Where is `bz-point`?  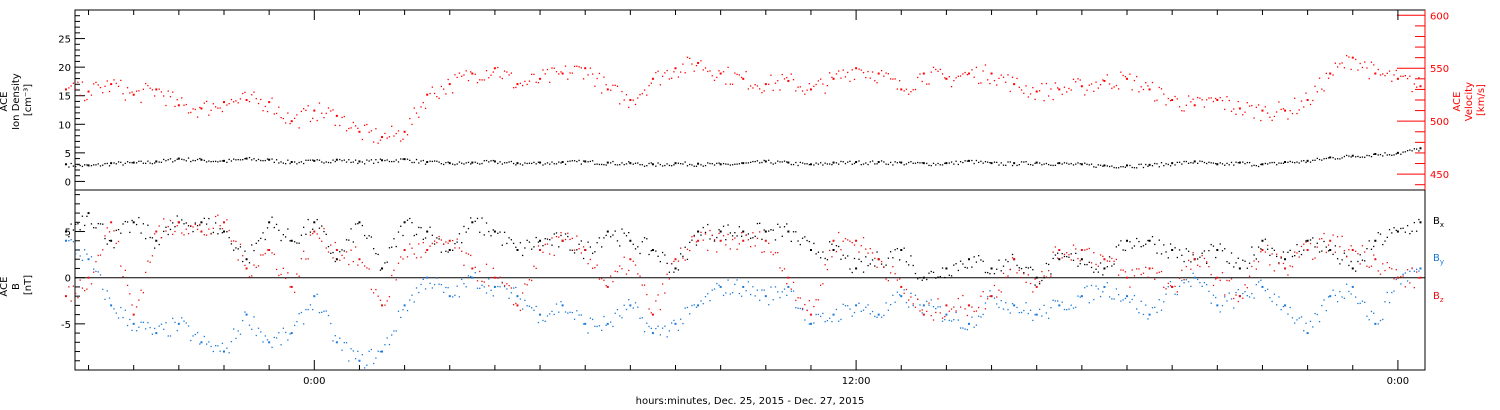 bz-point is located at coordinates (743, 240).